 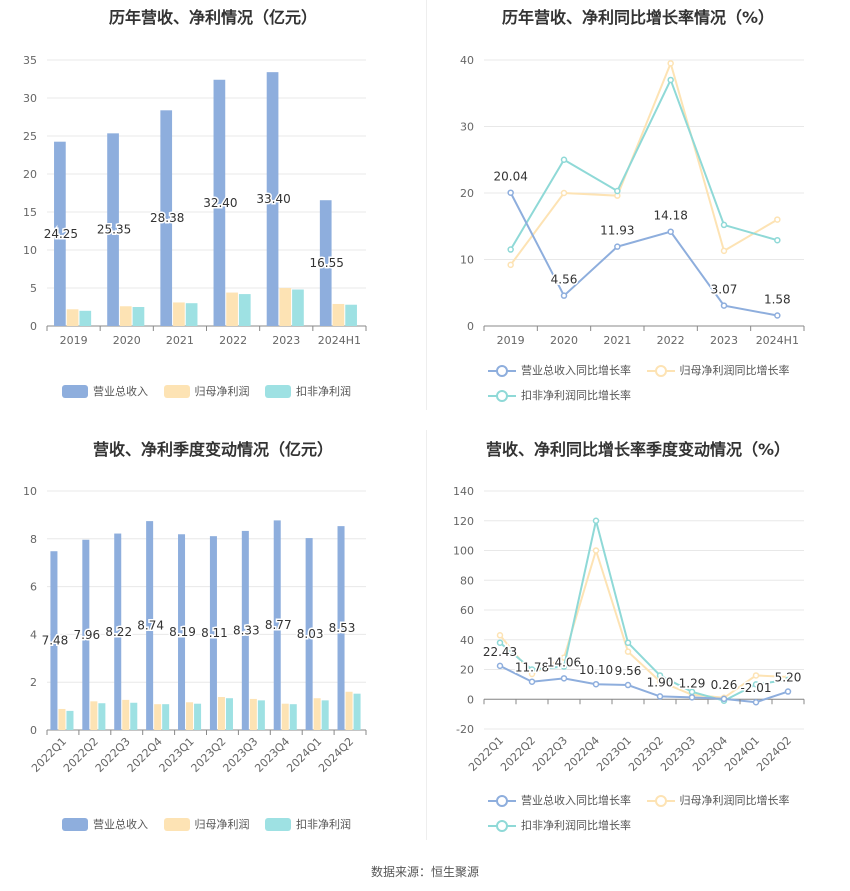 What do you see at coordinates (214, 633) in the screenshot?
I see `data-label: 8.11` at bounding box center [214, 633].